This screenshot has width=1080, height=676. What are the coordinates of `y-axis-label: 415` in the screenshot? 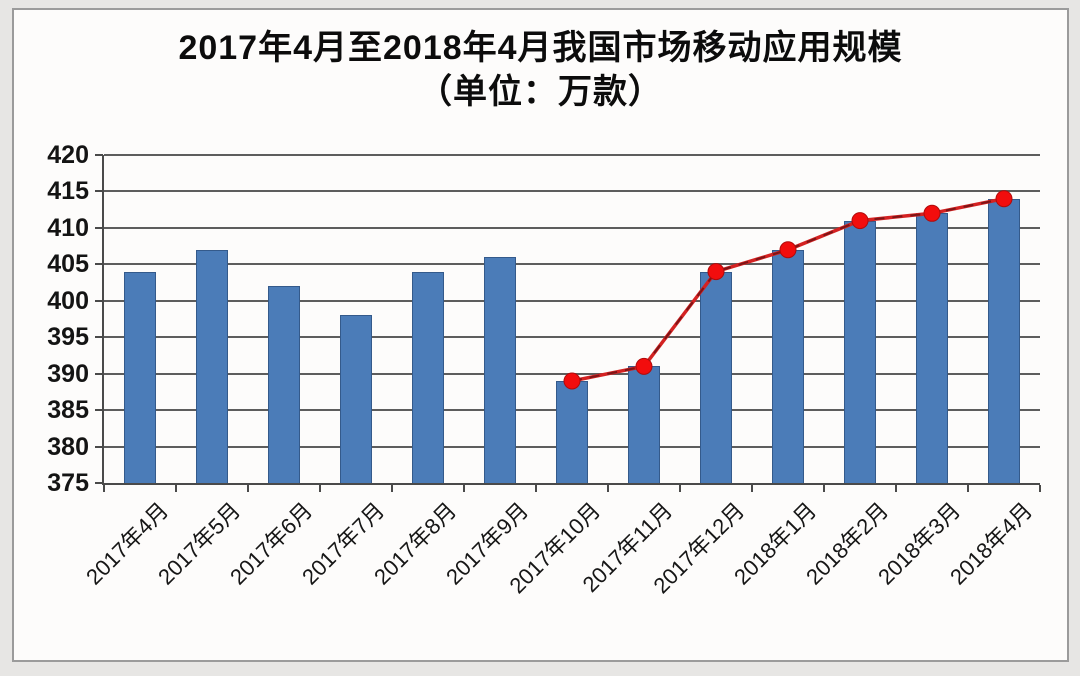 It's located at (68, 191).